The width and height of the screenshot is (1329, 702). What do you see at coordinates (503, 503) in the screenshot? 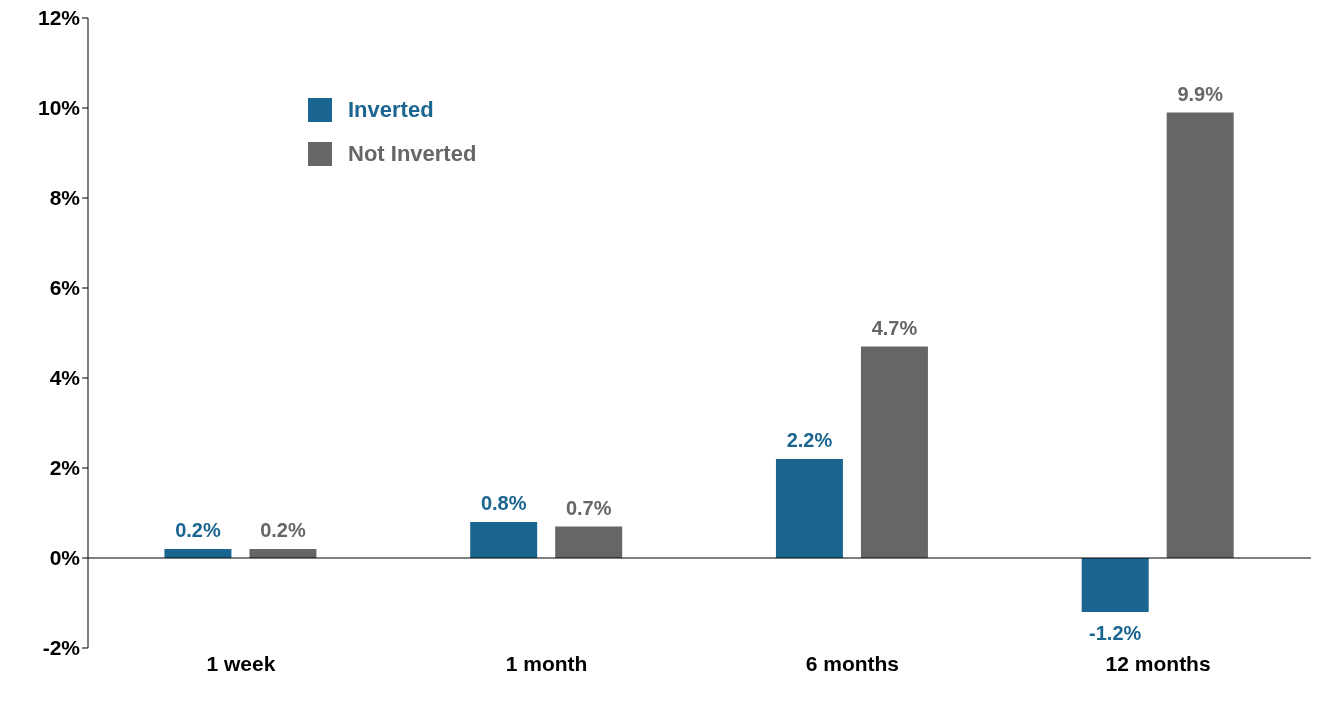
I see `data-label: 0.8%` at bounding box center [503, 503].